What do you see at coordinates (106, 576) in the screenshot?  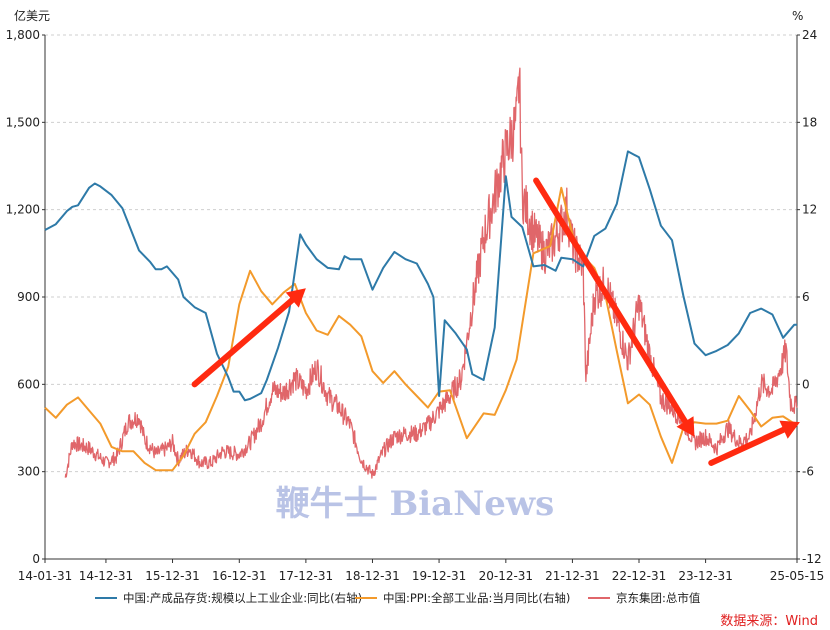 I see `x-tick-label: 14-12-31` at bounding box center [106, 576].